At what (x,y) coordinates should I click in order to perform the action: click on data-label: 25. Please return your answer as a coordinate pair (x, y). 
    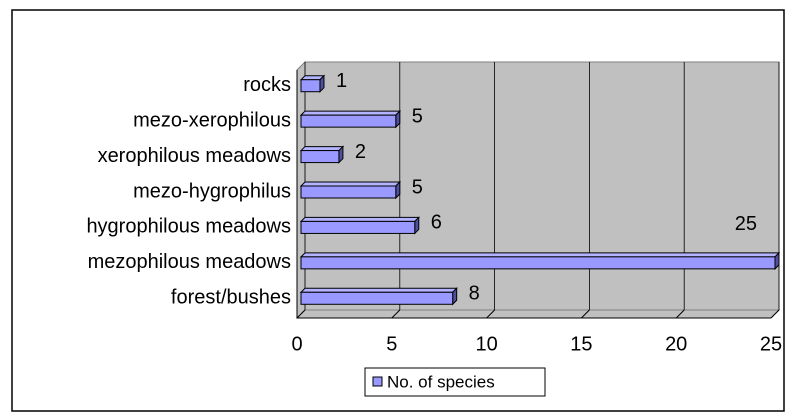
    Looking at the image, I should click on (746, 224).